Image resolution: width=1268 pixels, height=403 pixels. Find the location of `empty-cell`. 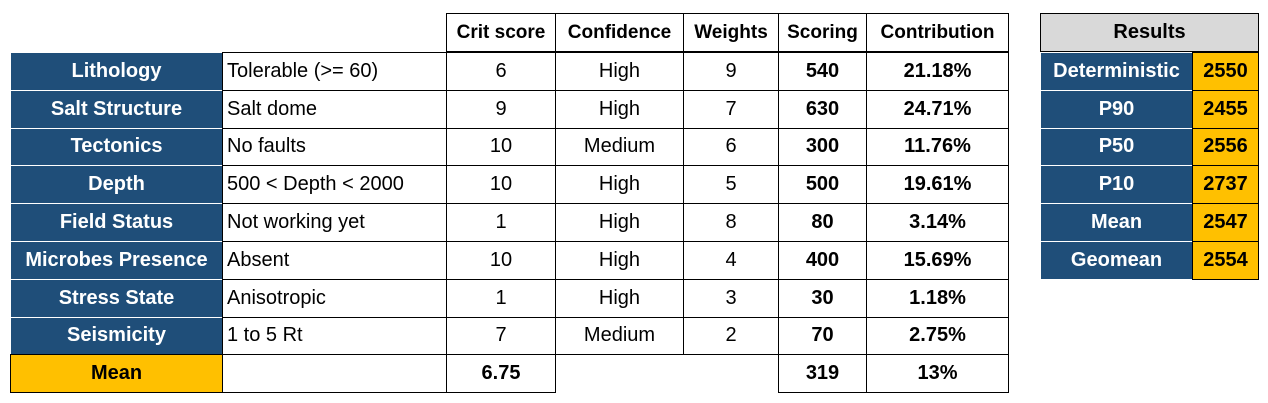

empty-cell is located at coordinates (334, 374).